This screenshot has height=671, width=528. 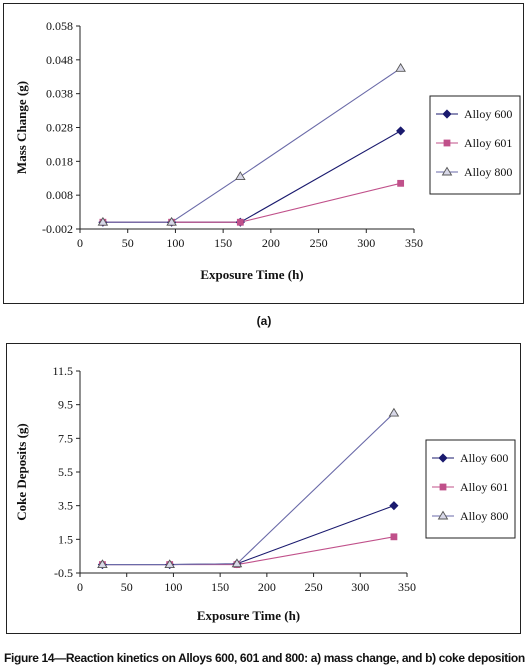 I want to click on y-tick-label: 0.028, so click(x=59, y=128).